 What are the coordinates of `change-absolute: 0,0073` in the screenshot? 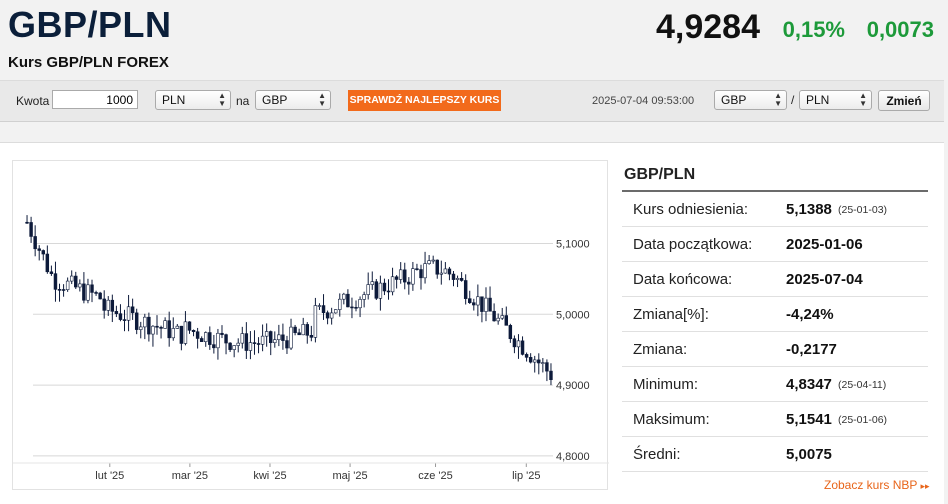 It's located at (900, 29).